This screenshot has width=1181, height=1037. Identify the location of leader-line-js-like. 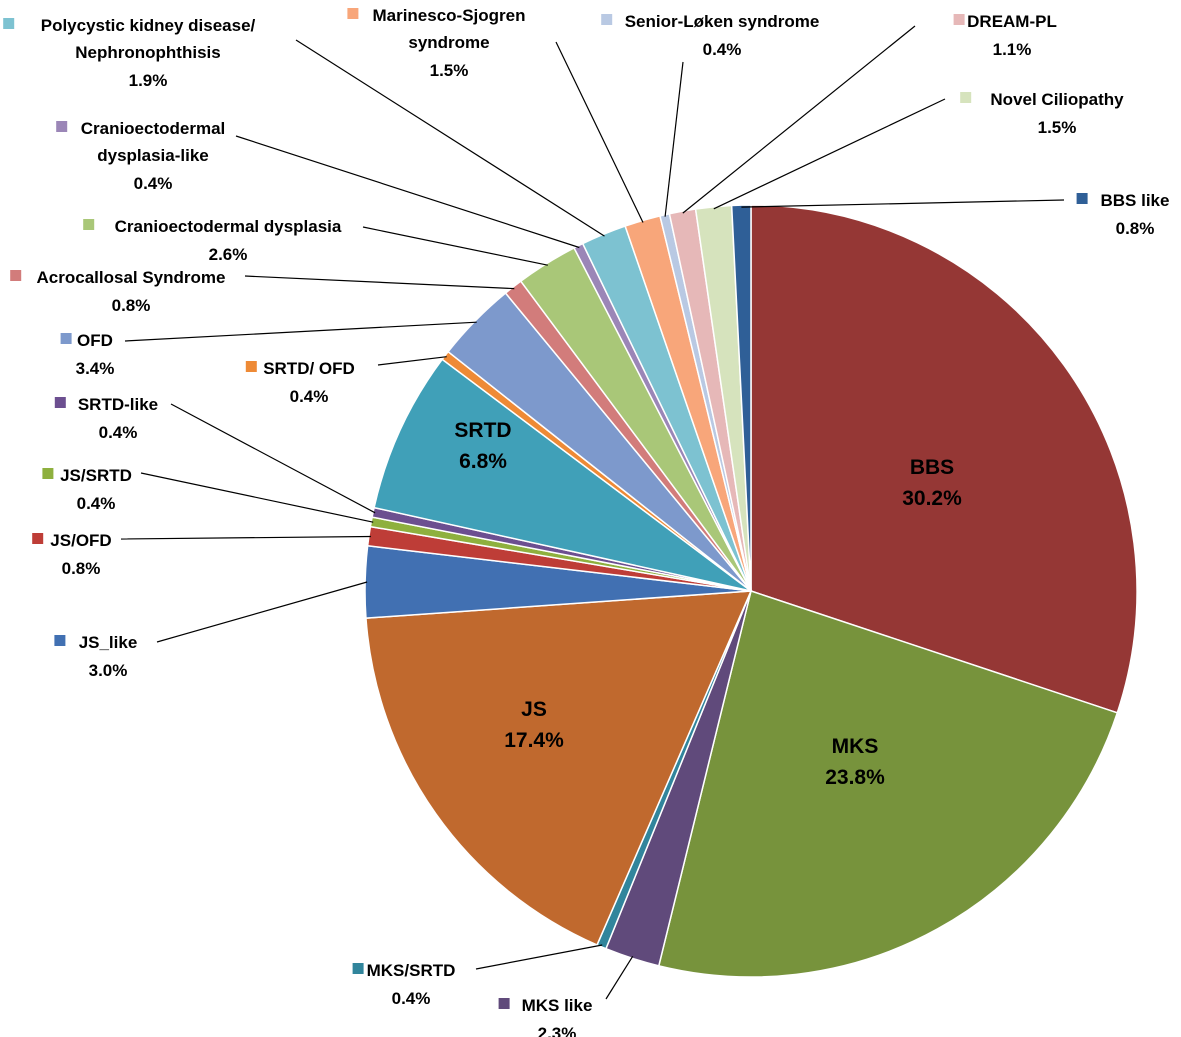
(262, 612).